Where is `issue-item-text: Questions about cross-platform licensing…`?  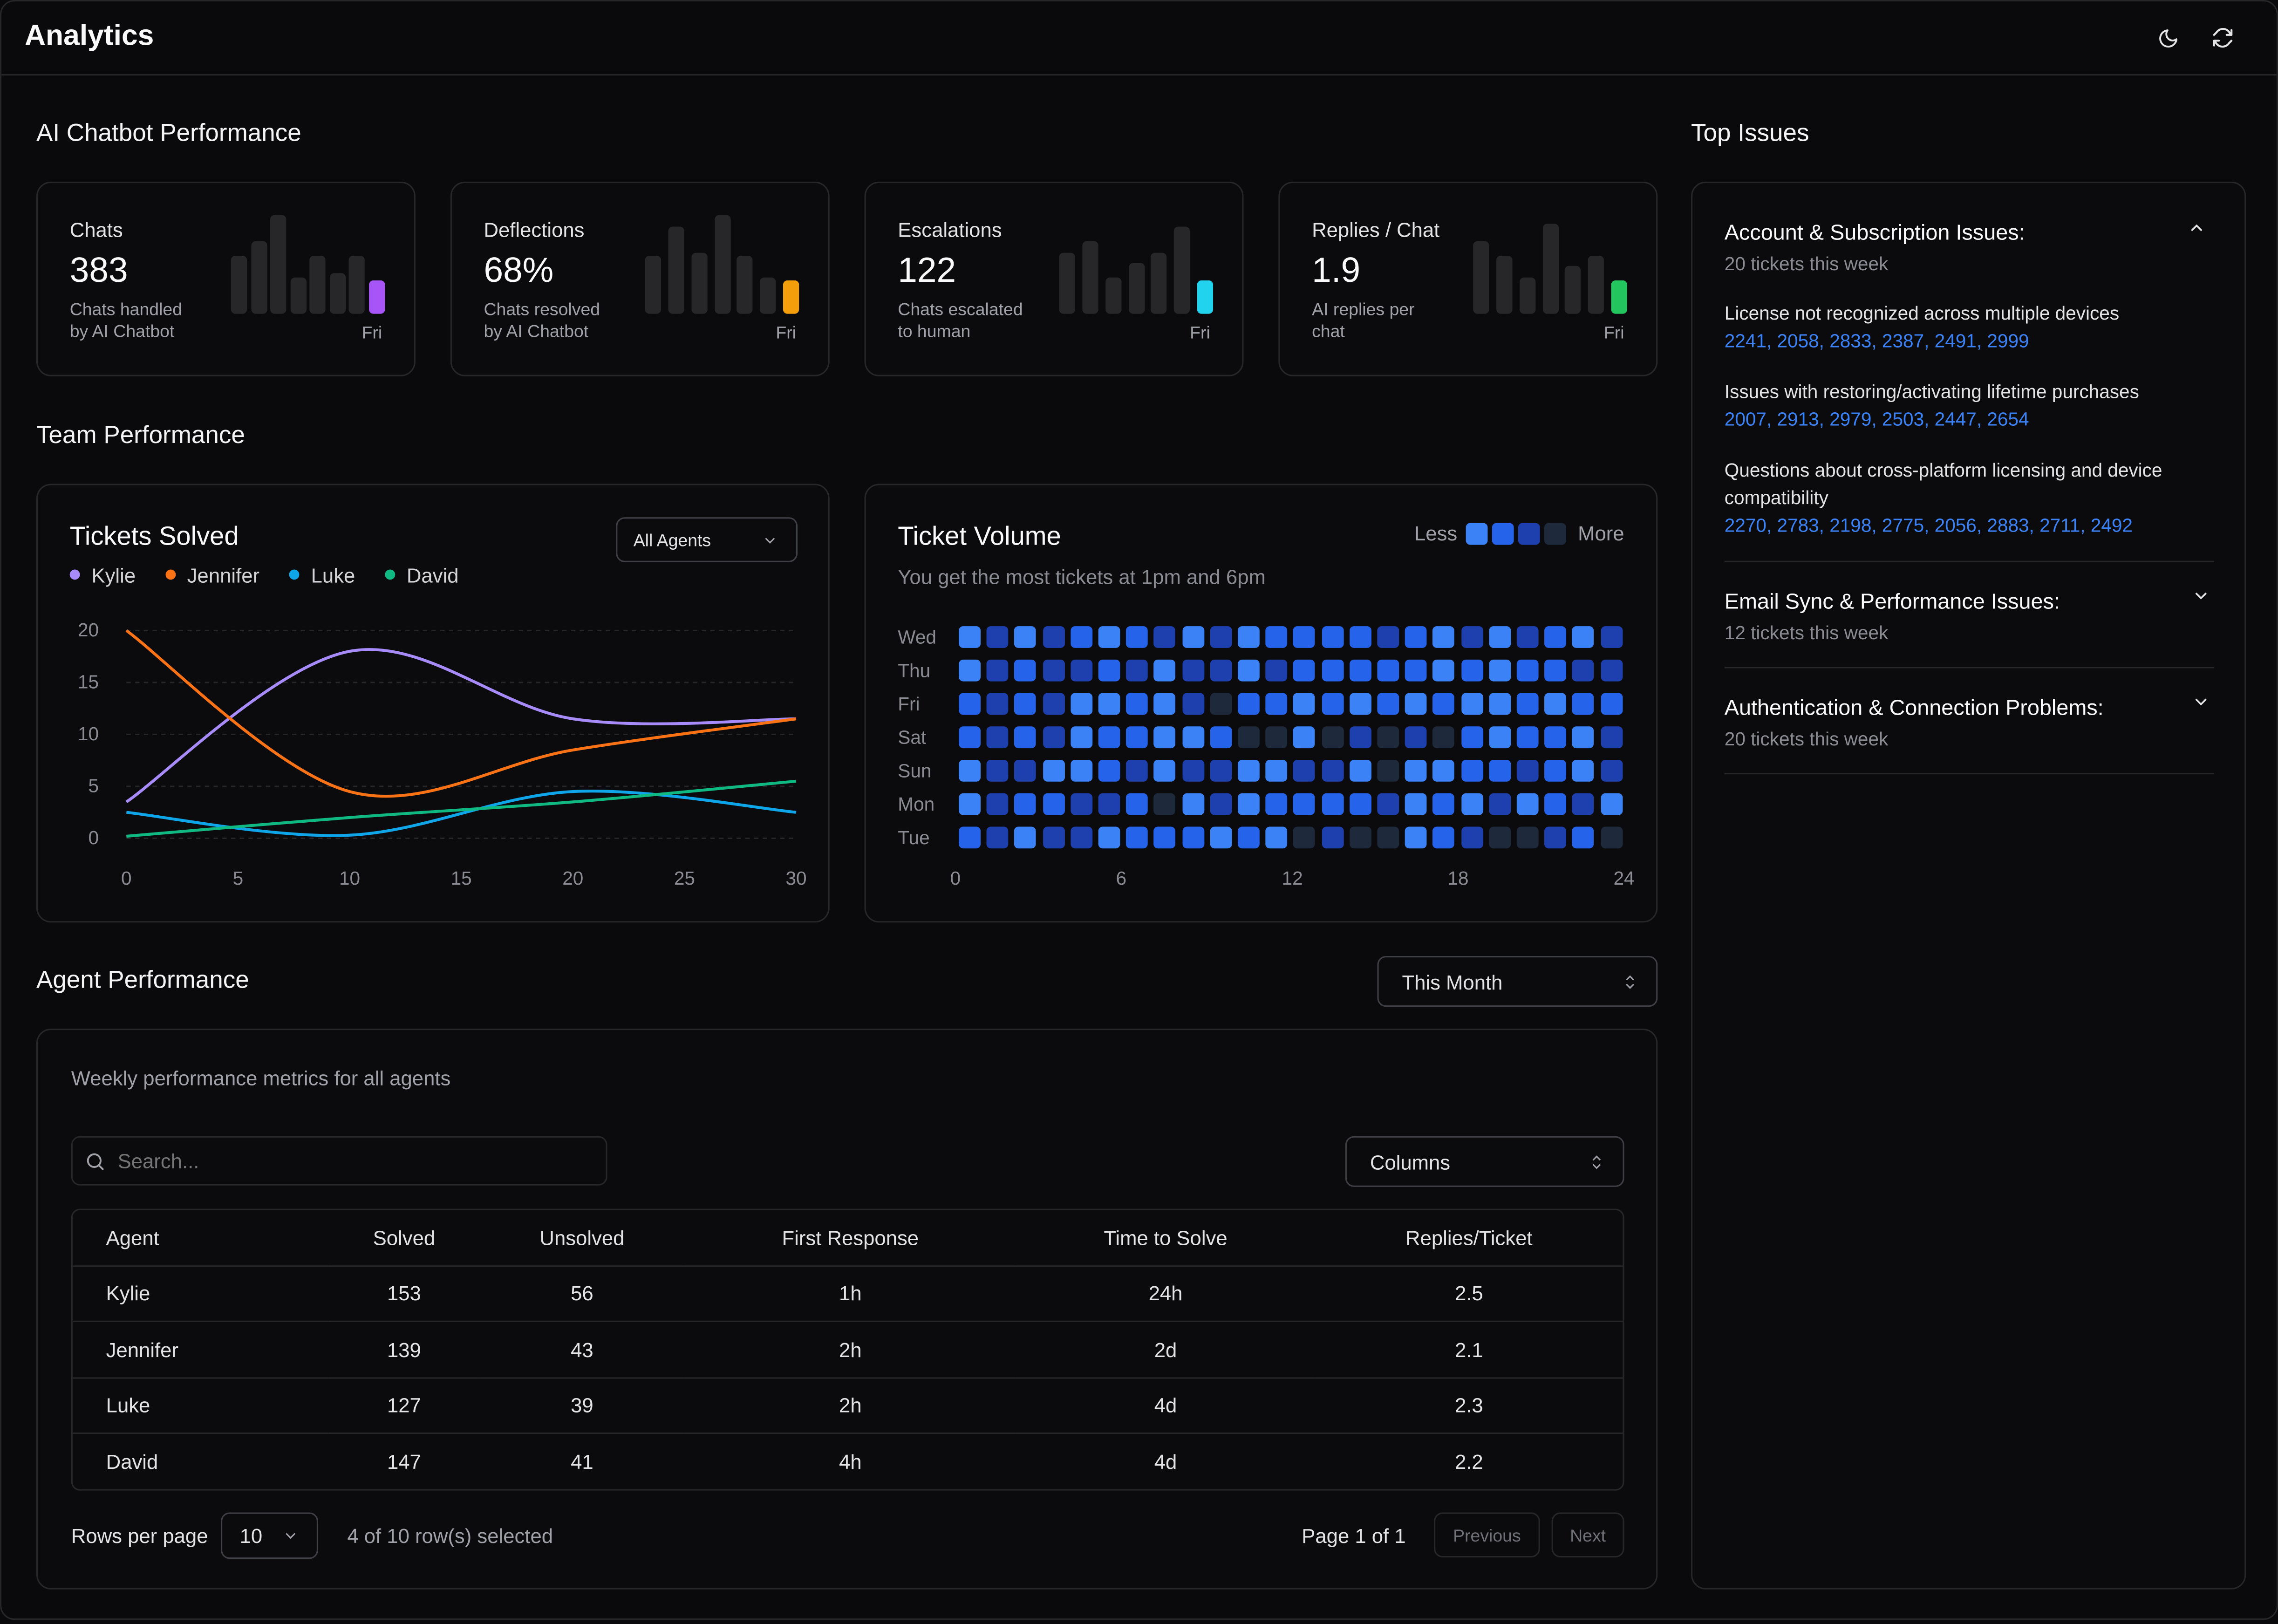
issue-item-text: Questions about cross-platform licensing… is located at coordinates (1943, 484).